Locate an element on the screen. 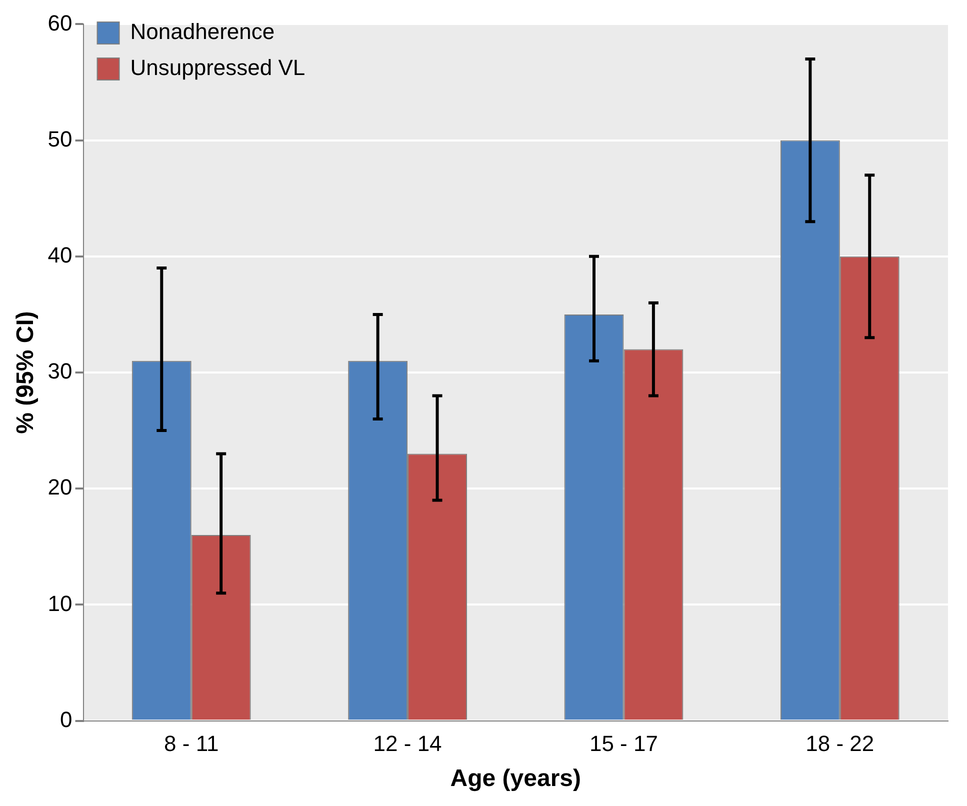 This screenshot has width=967, height=806. x-tick-label: 15 - 17 is located at coordinates (623, 743).